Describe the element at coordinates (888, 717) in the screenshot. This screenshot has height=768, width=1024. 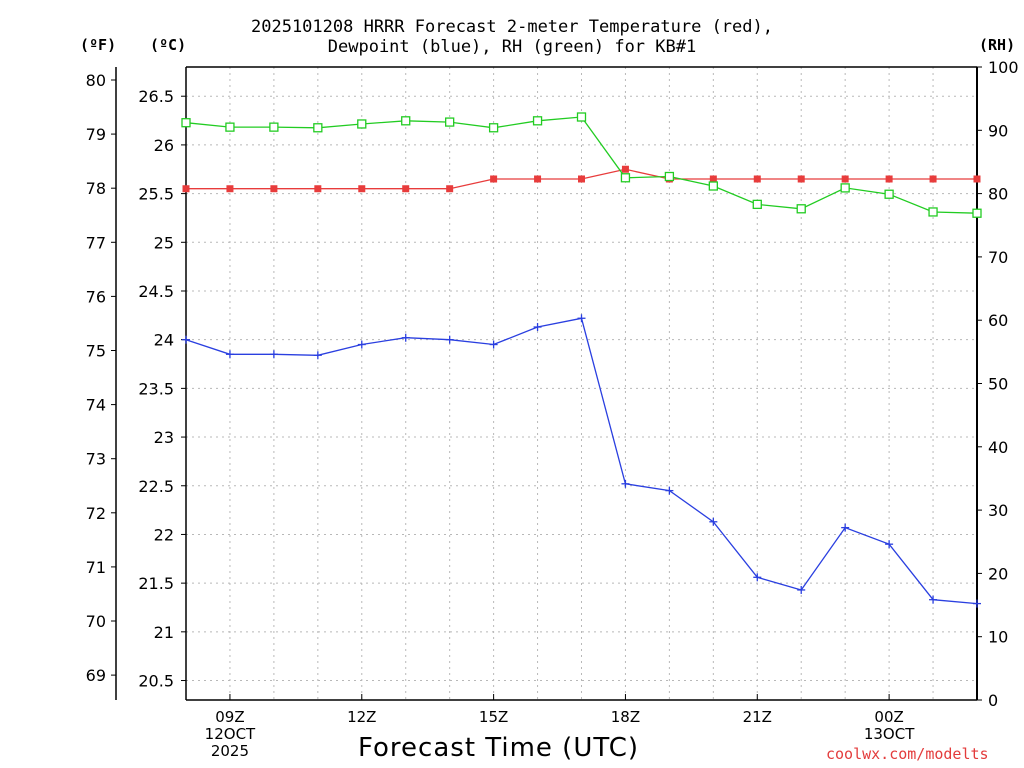
I see `x-tick-label: 00Z` at that location.